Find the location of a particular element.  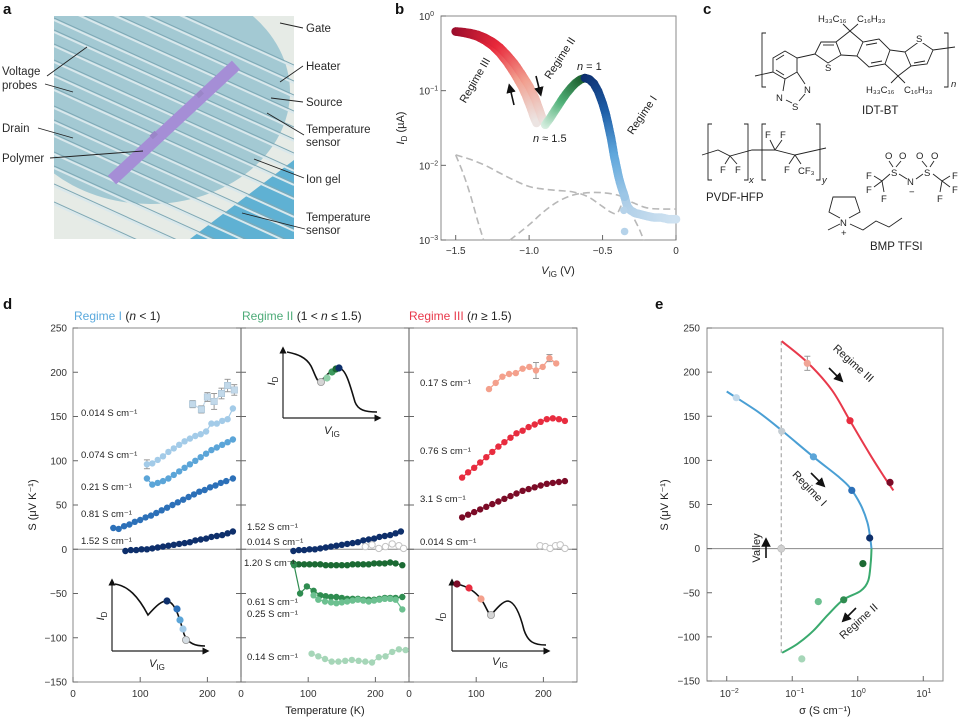

cyclopentadiene-bonds is located at coordinates (898, 70).